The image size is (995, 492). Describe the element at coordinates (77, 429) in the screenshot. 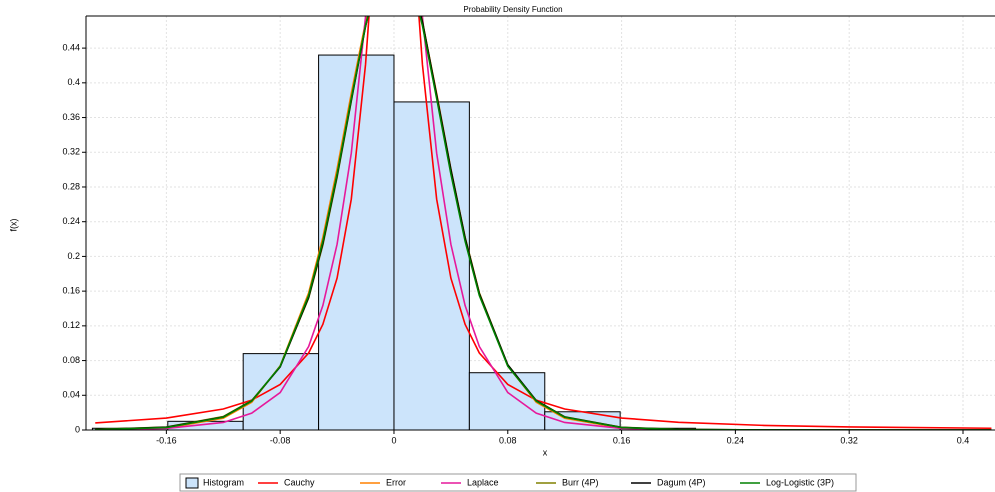

I see `y-tick-label: 0` at that location.